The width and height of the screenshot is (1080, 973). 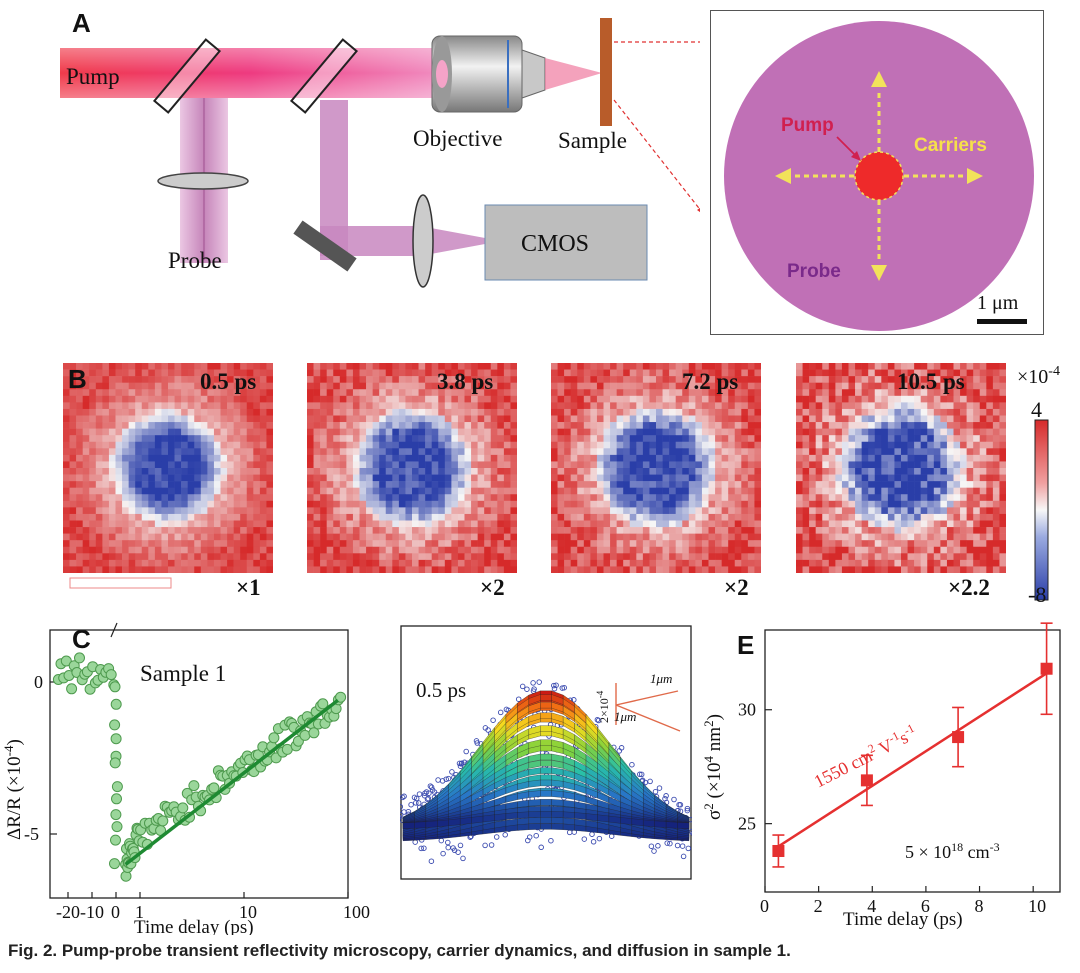 What do you see at coordinates (93, 76) in the screenshot?
I see `pump-label: Pump` at bounding box center [93, 76].